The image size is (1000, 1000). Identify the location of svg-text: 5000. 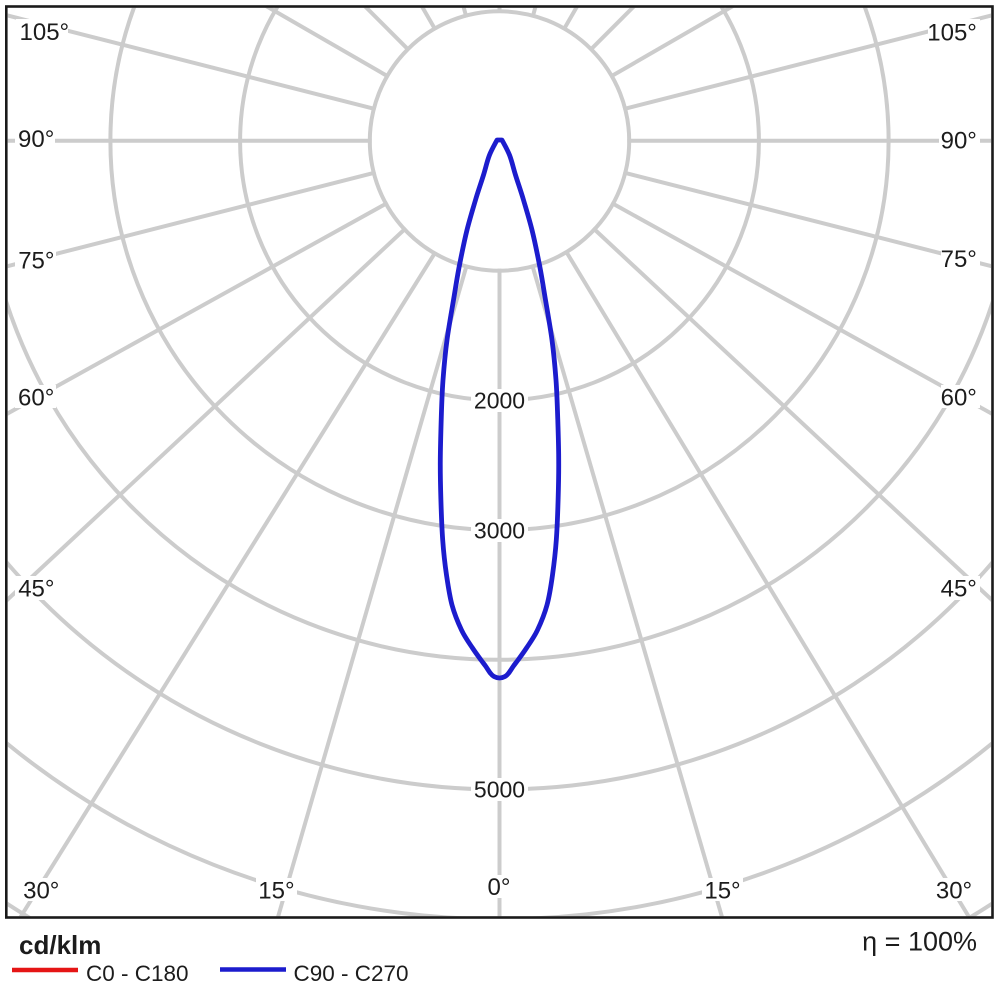
(499, 790).